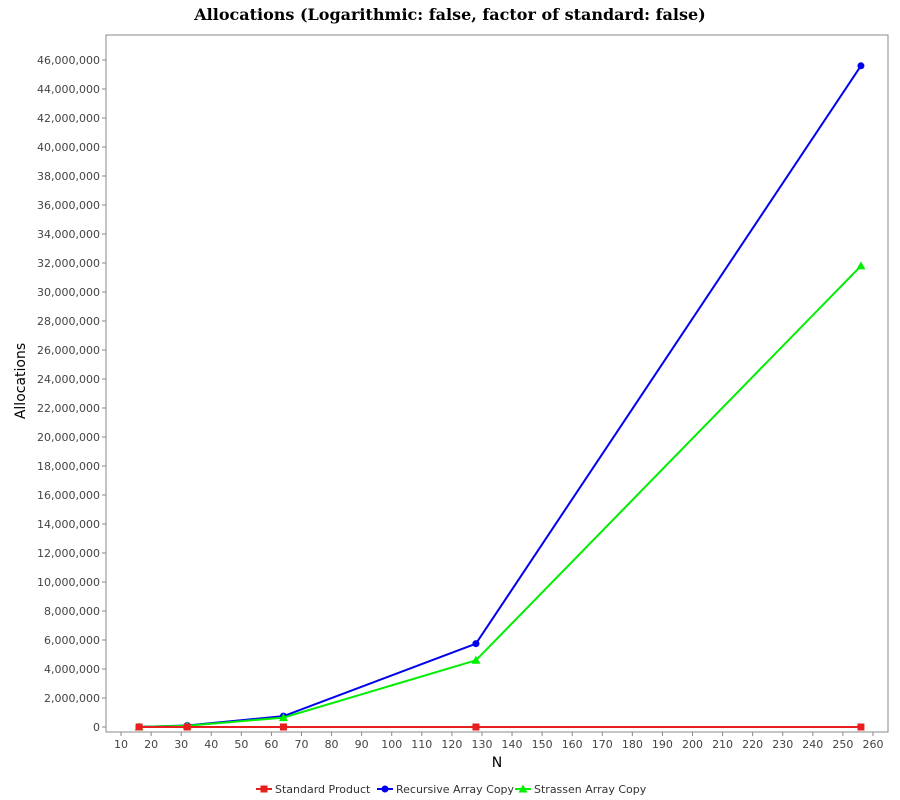  What do you see at coordinates (68, 234) in the screenshot?
I see `y-tick-label: 34,000,000` at bounding box center [68, 234].